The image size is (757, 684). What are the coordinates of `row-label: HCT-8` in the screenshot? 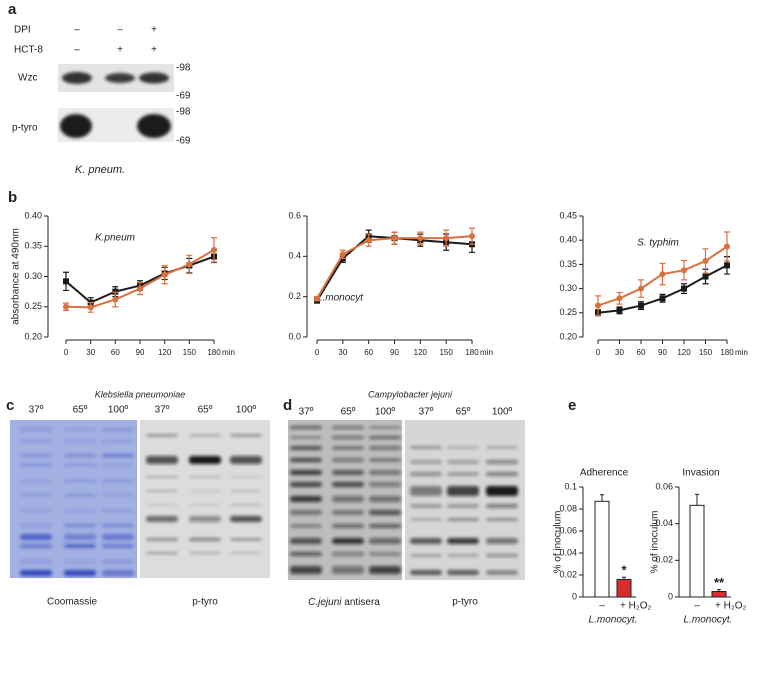 It's located at (28, 50).